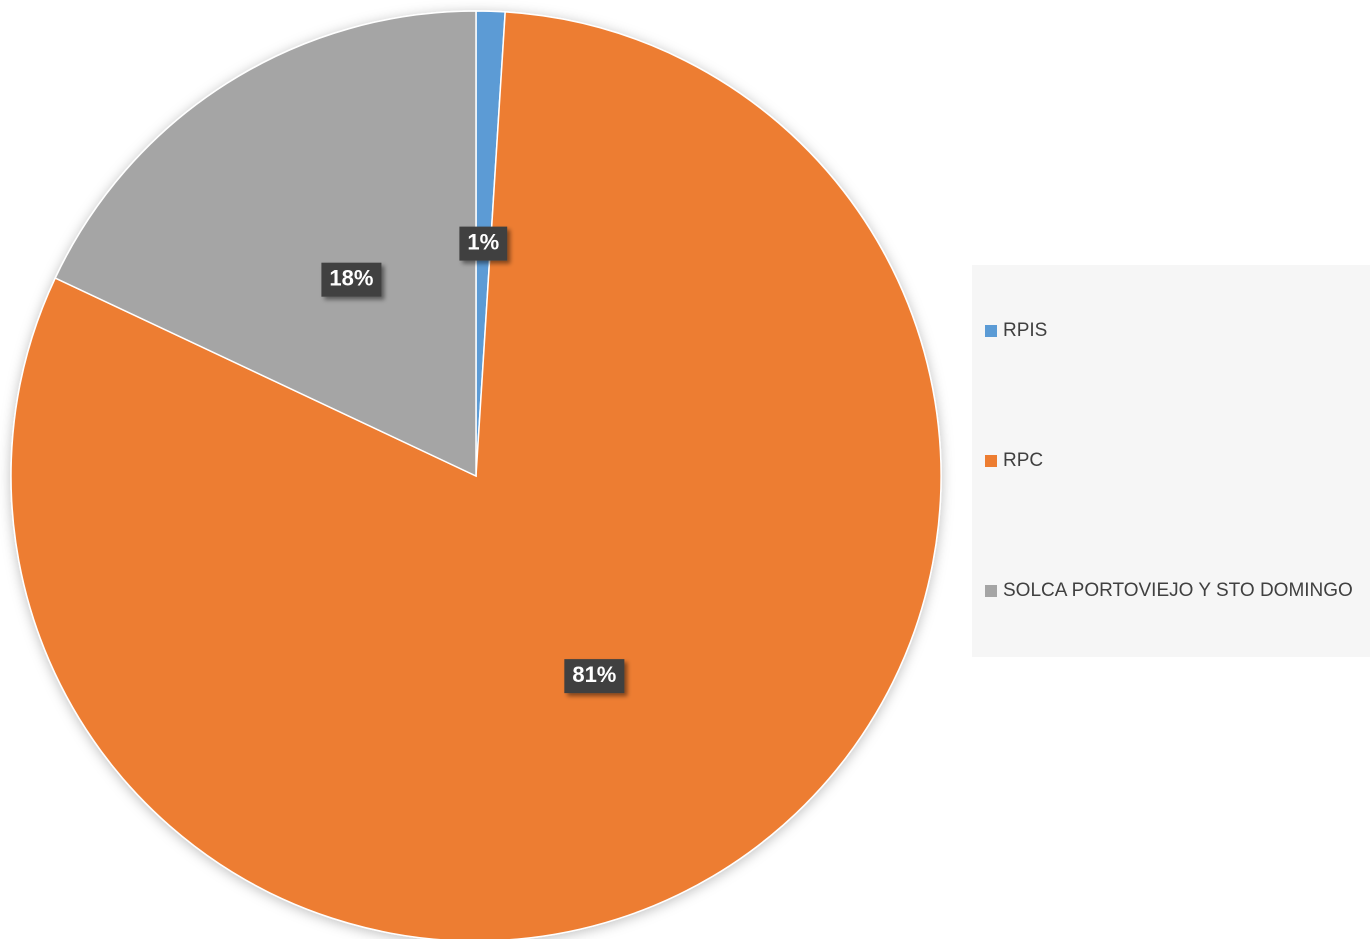 Image resolution: width=1370 pixels, height=939 pixels. I want to click on legend-label: SOLCA PORTOVIEJO Y STO DOMINGO, so click(1178, 590).